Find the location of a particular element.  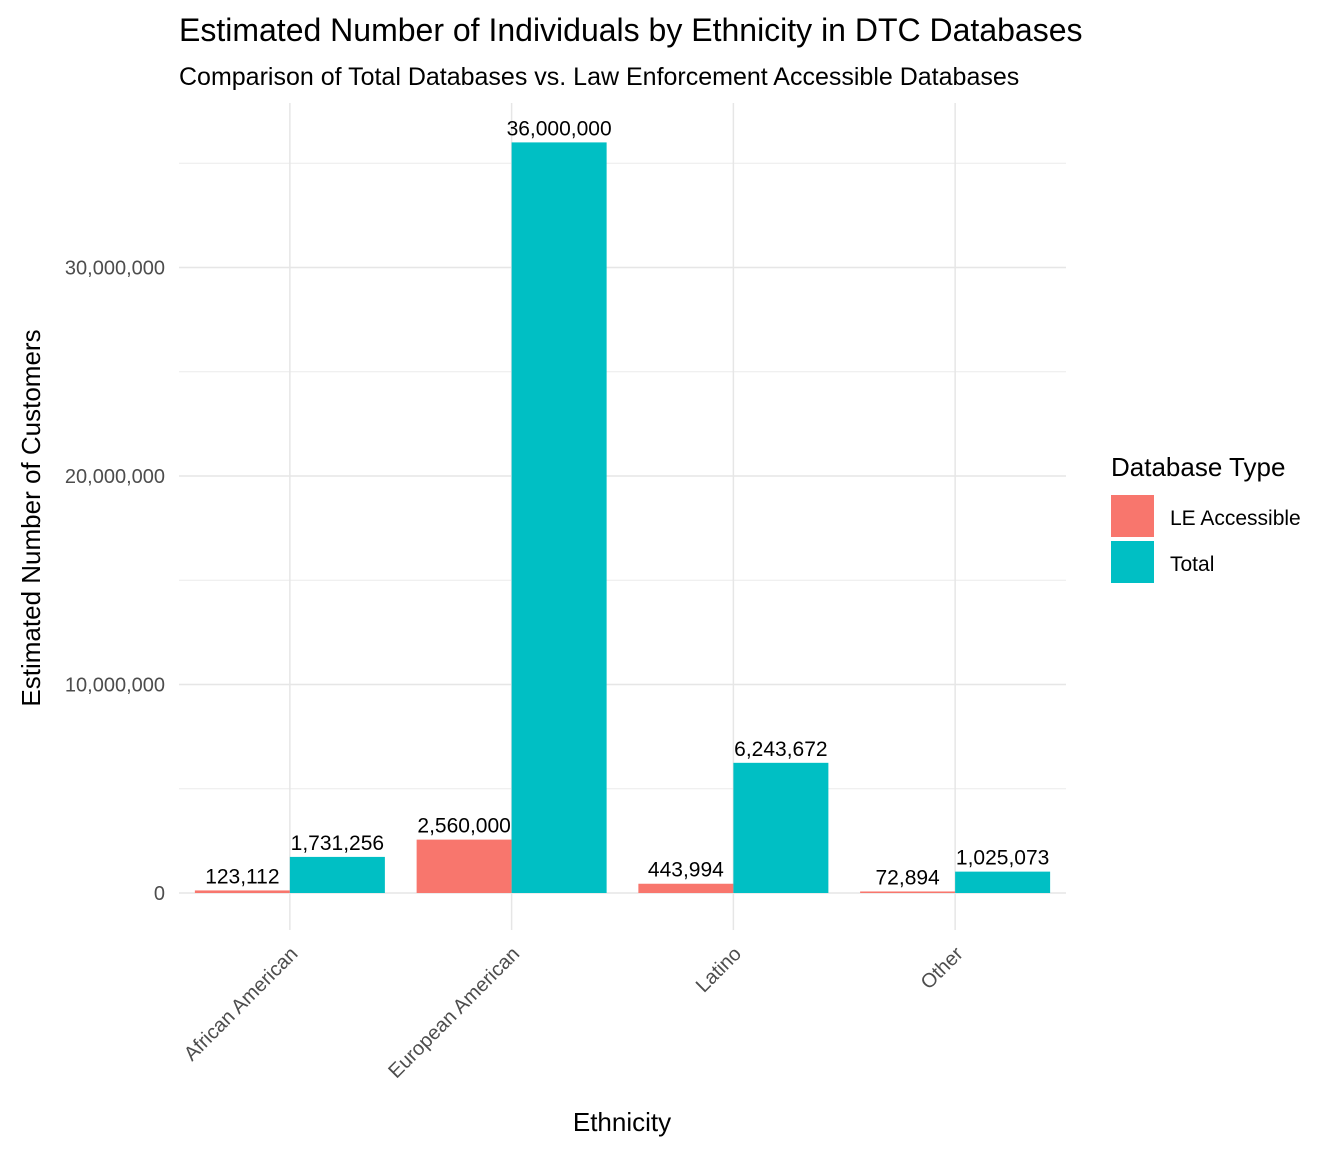

data-label: 72,894 is located at coordinates (908, 877).